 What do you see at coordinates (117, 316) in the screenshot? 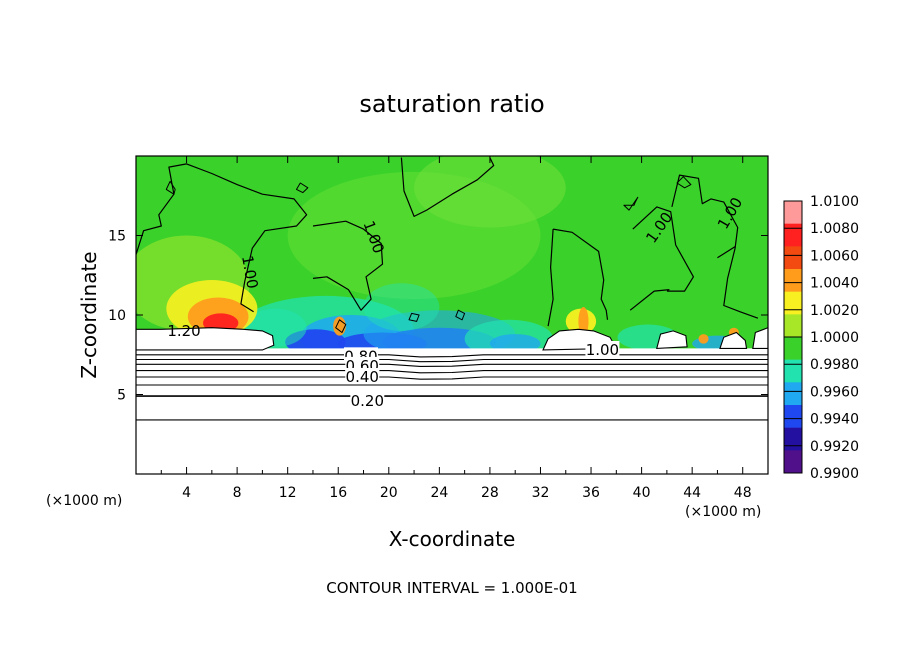
I see `y-tick-label: 10` at bounding box center [117, 316].